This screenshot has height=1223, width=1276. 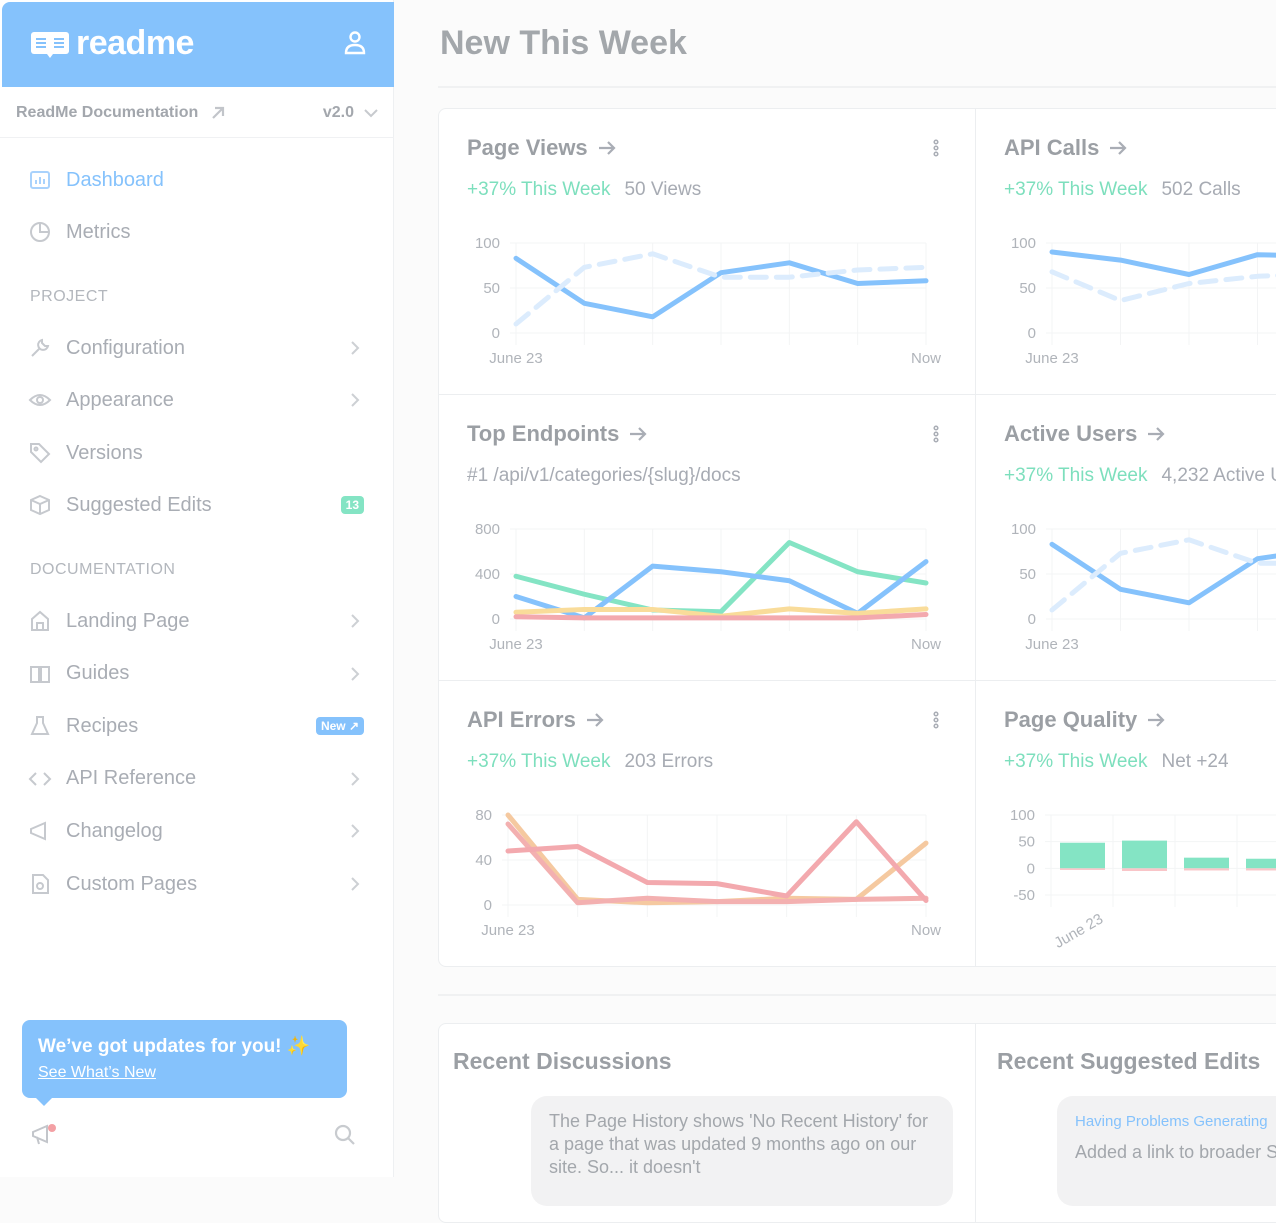 I want to click on sidebar-item-changelog: Changelog, so click(x=198, y=831).